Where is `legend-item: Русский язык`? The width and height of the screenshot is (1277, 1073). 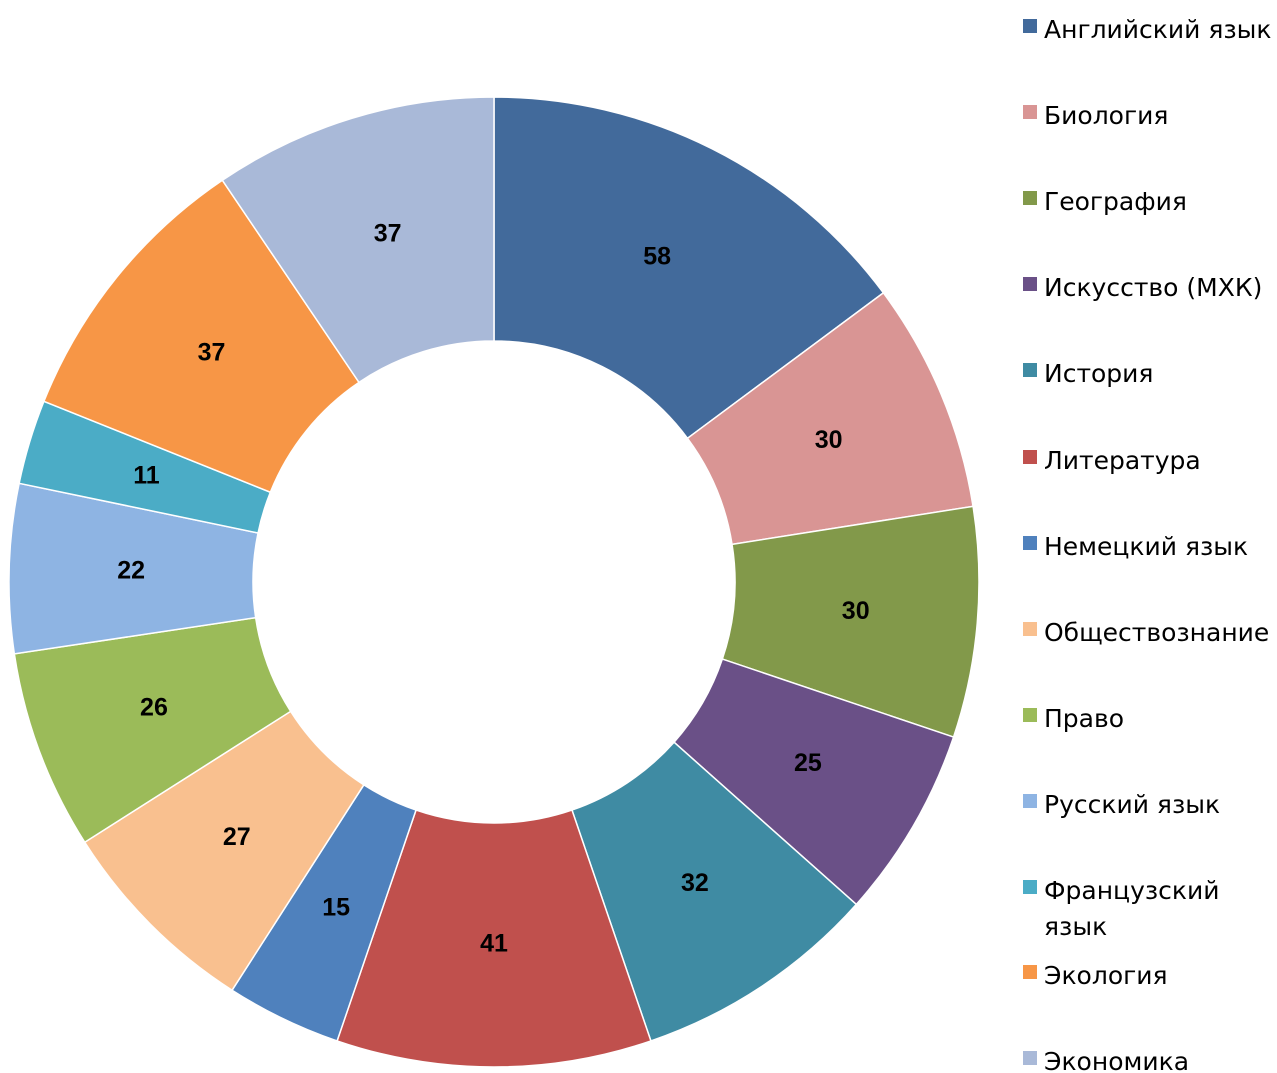 legend-item: Русский язык is located at coordinates (1149, 805).